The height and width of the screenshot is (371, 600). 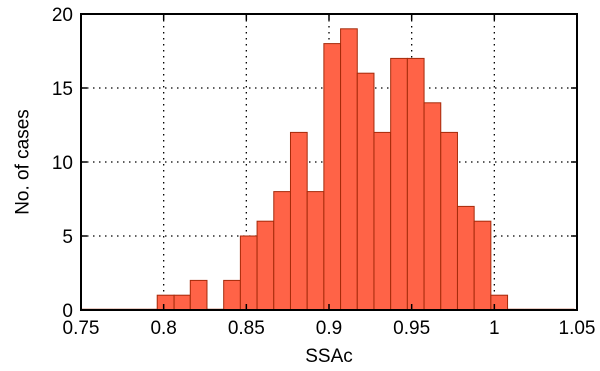 I want to click on x-tick-label: 0.8, so click(x=163, y=328).